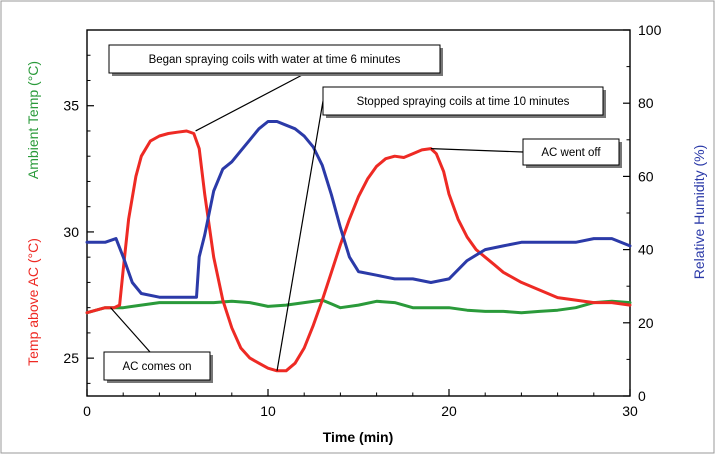 This screenshot has height=454, width=715. What do you see at coordinates (650, 30) in the screenshot?
I see `right-tick-label-5: 100` at bounding box center [650, 30].